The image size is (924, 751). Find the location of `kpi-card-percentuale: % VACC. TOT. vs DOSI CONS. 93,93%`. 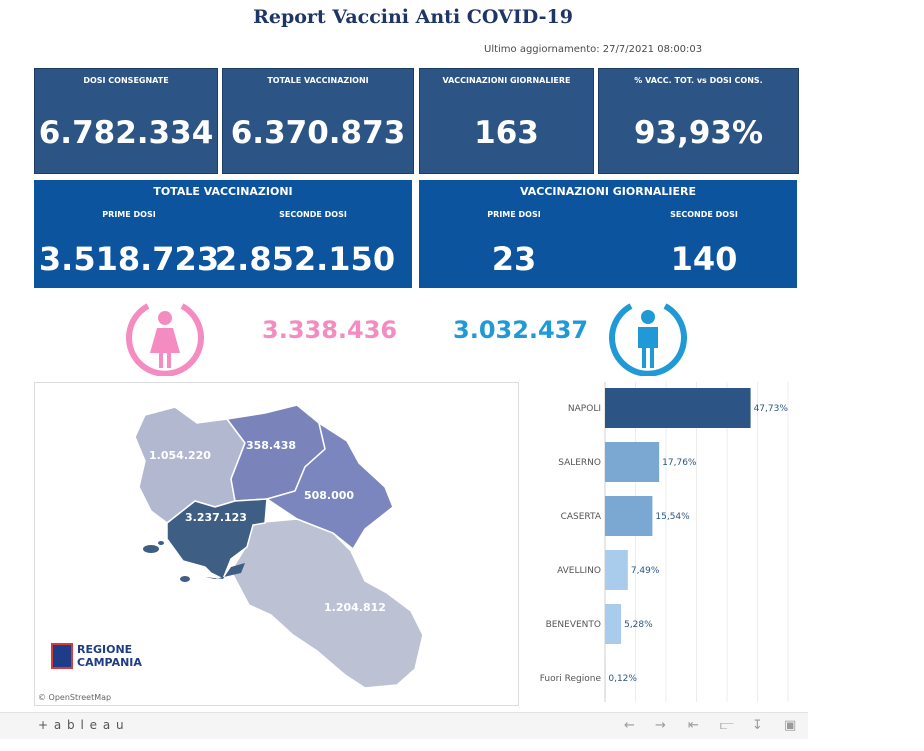

kpi-card-percentuale: % VACC. TOT. vs DOSI CONS. 93,93% is located at coordinates (698, 121).